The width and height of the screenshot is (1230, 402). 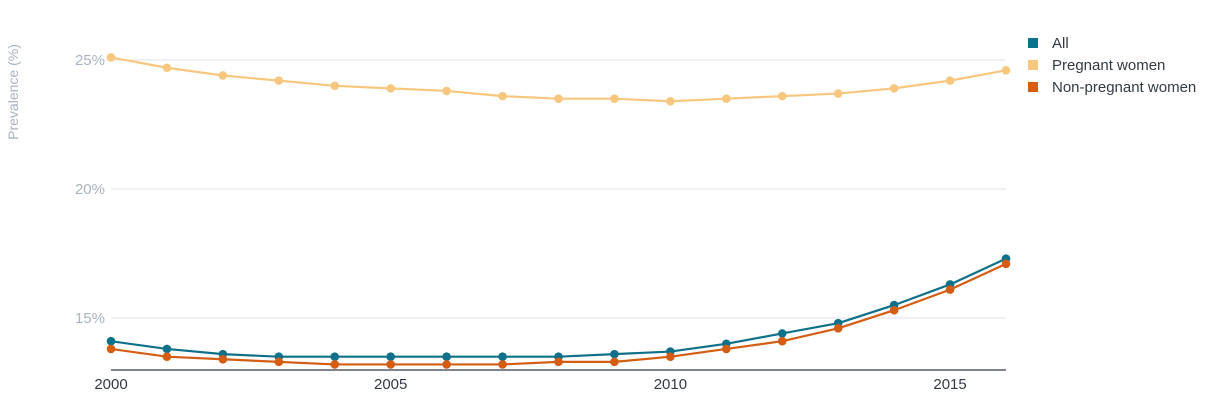 I want to click on legend-swatch-non-pregnant, so click(x=1033, y=87).